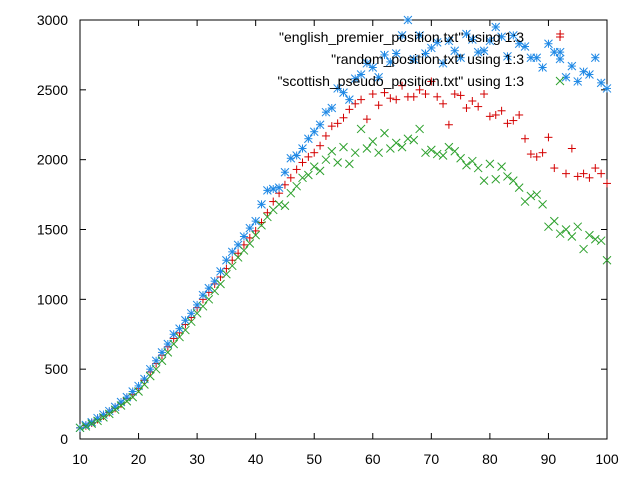 This screenshot has width=640, height=480. Describe the element at coordinates (560, 81) in the screenshot. I see `legend-marker` at that location.